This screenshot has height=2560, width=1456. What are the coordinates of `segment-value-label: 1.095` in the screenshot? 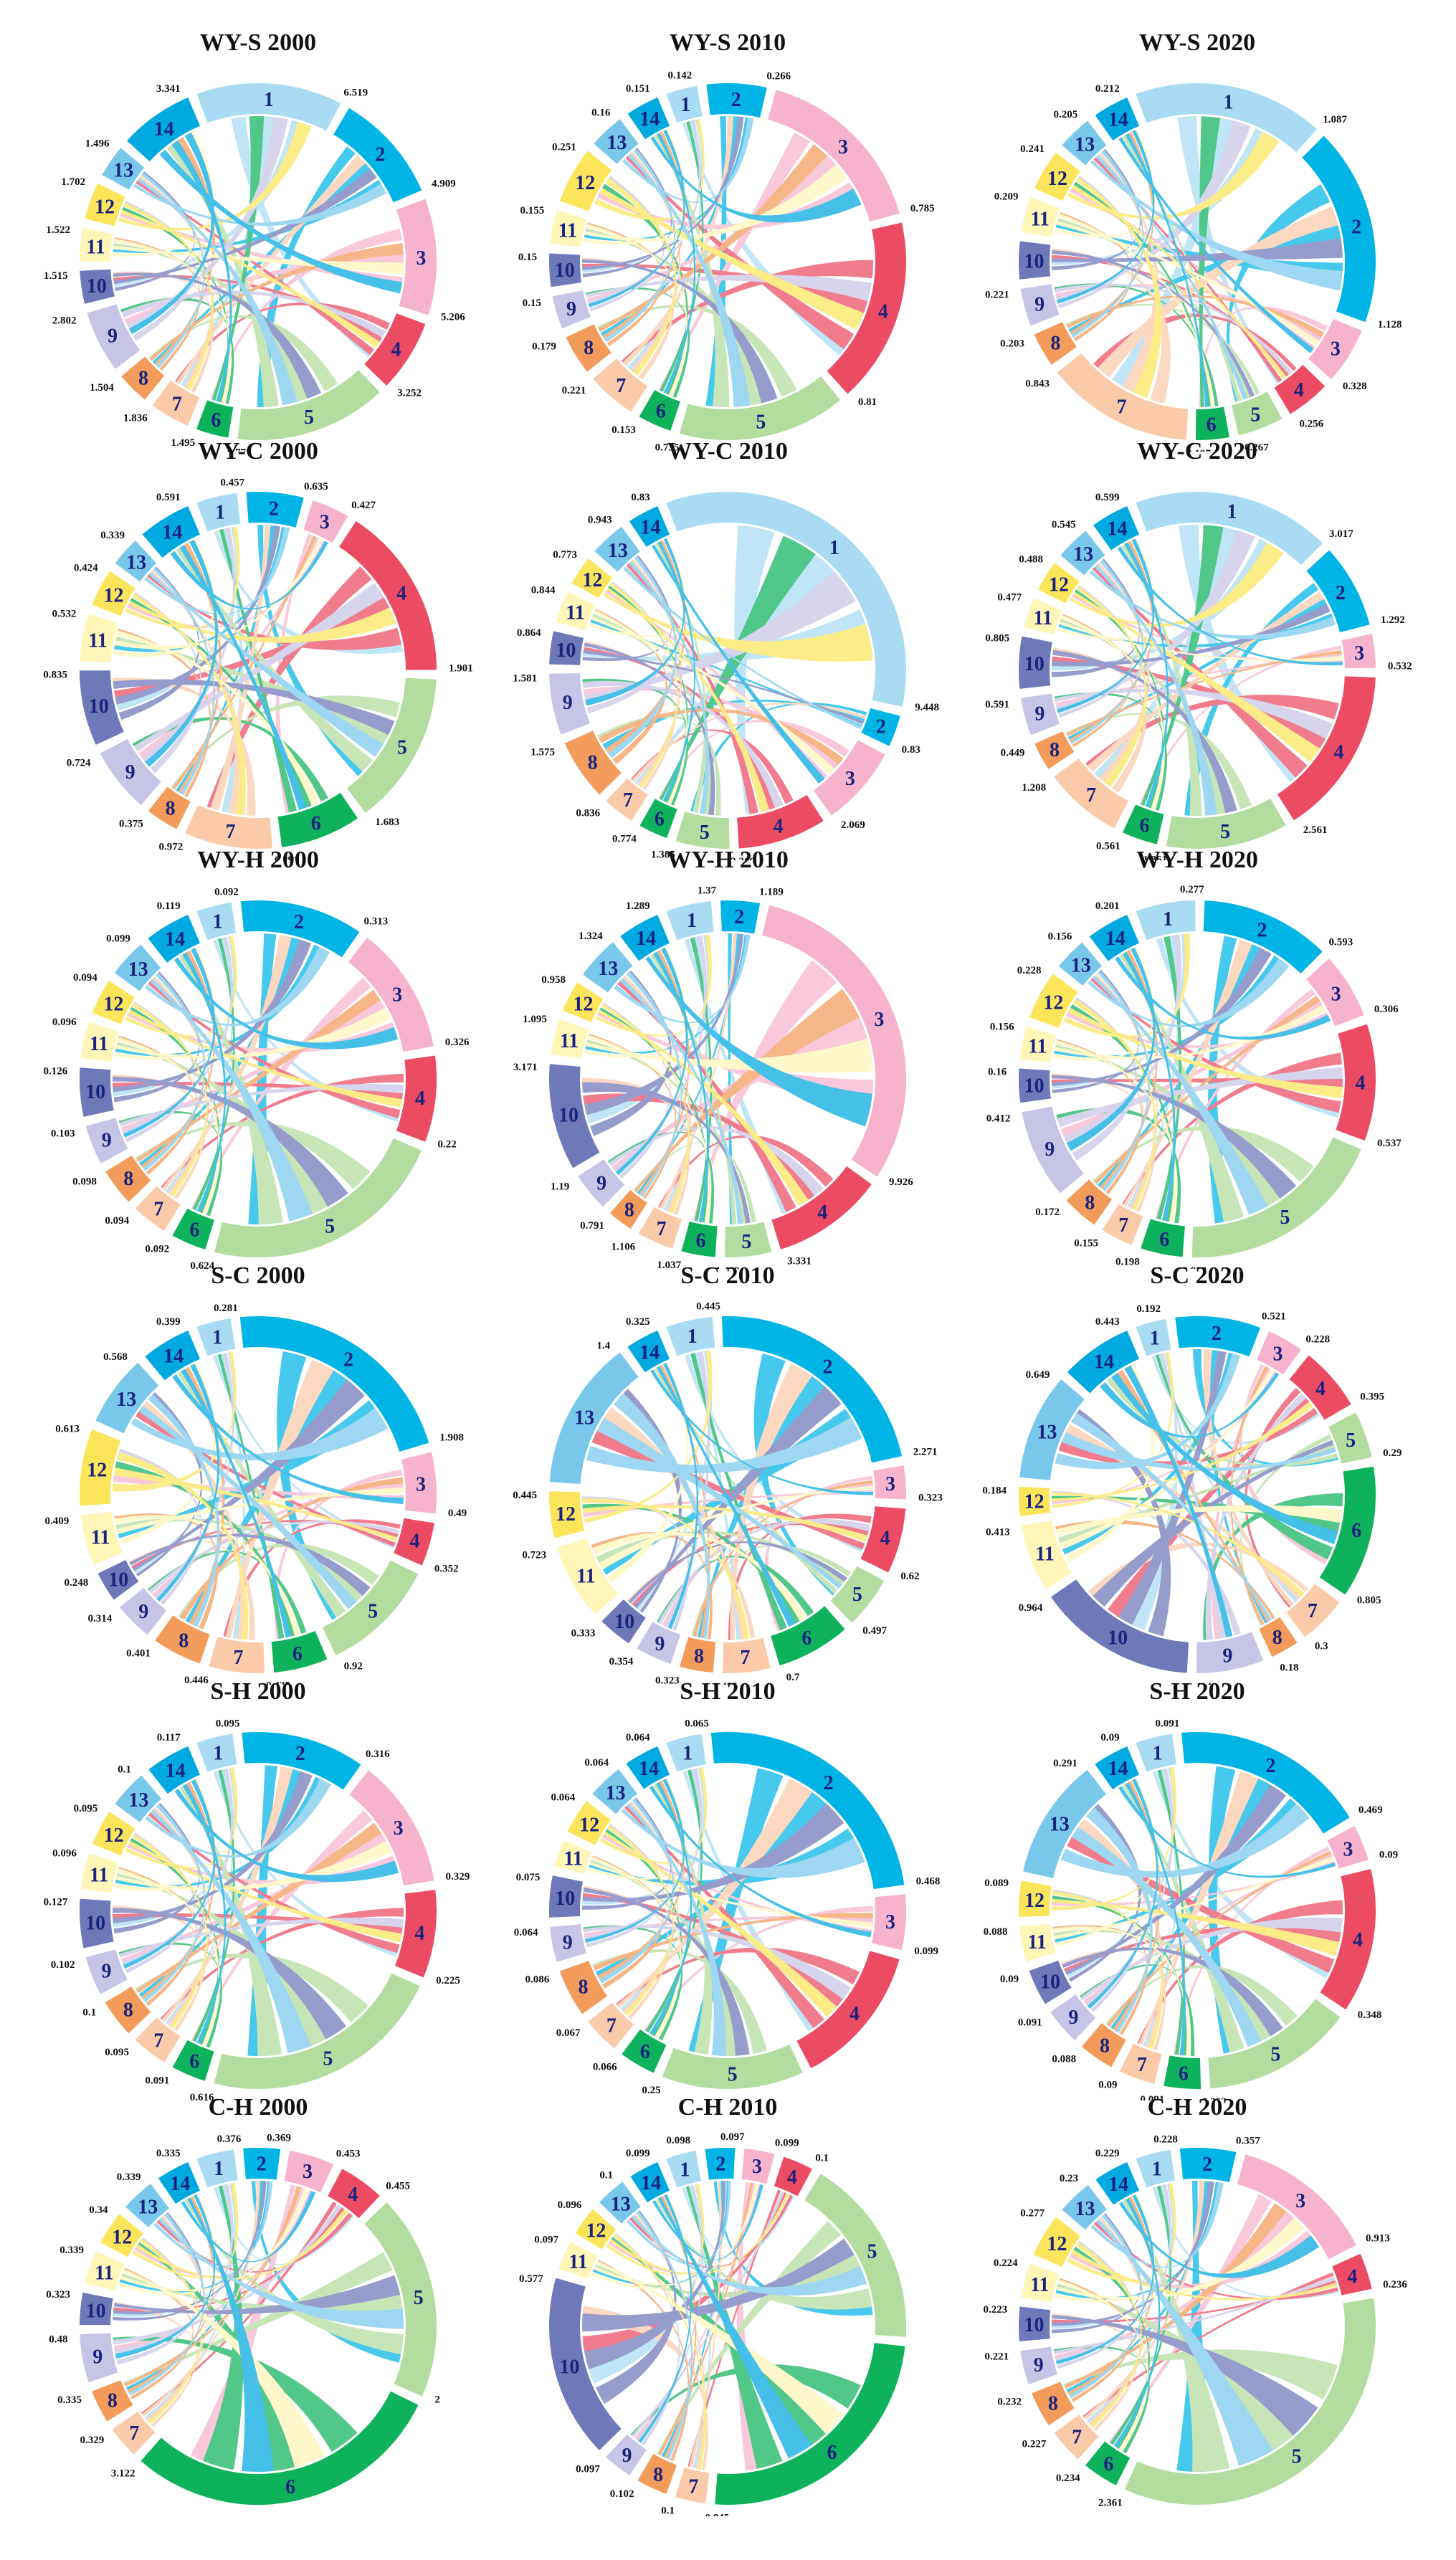 It's located at (535, 1019).